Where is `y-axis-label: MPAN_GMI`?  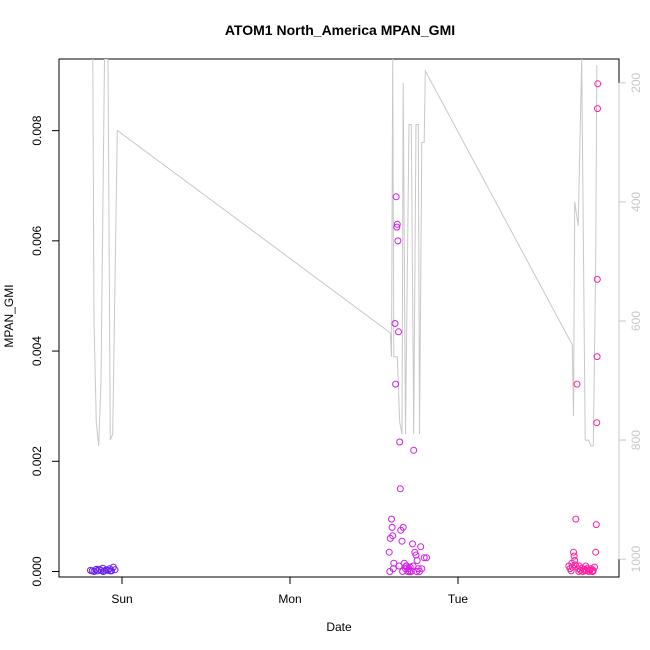 y-axis-label: MPAN_GMI is located at coordinates (9, 315).